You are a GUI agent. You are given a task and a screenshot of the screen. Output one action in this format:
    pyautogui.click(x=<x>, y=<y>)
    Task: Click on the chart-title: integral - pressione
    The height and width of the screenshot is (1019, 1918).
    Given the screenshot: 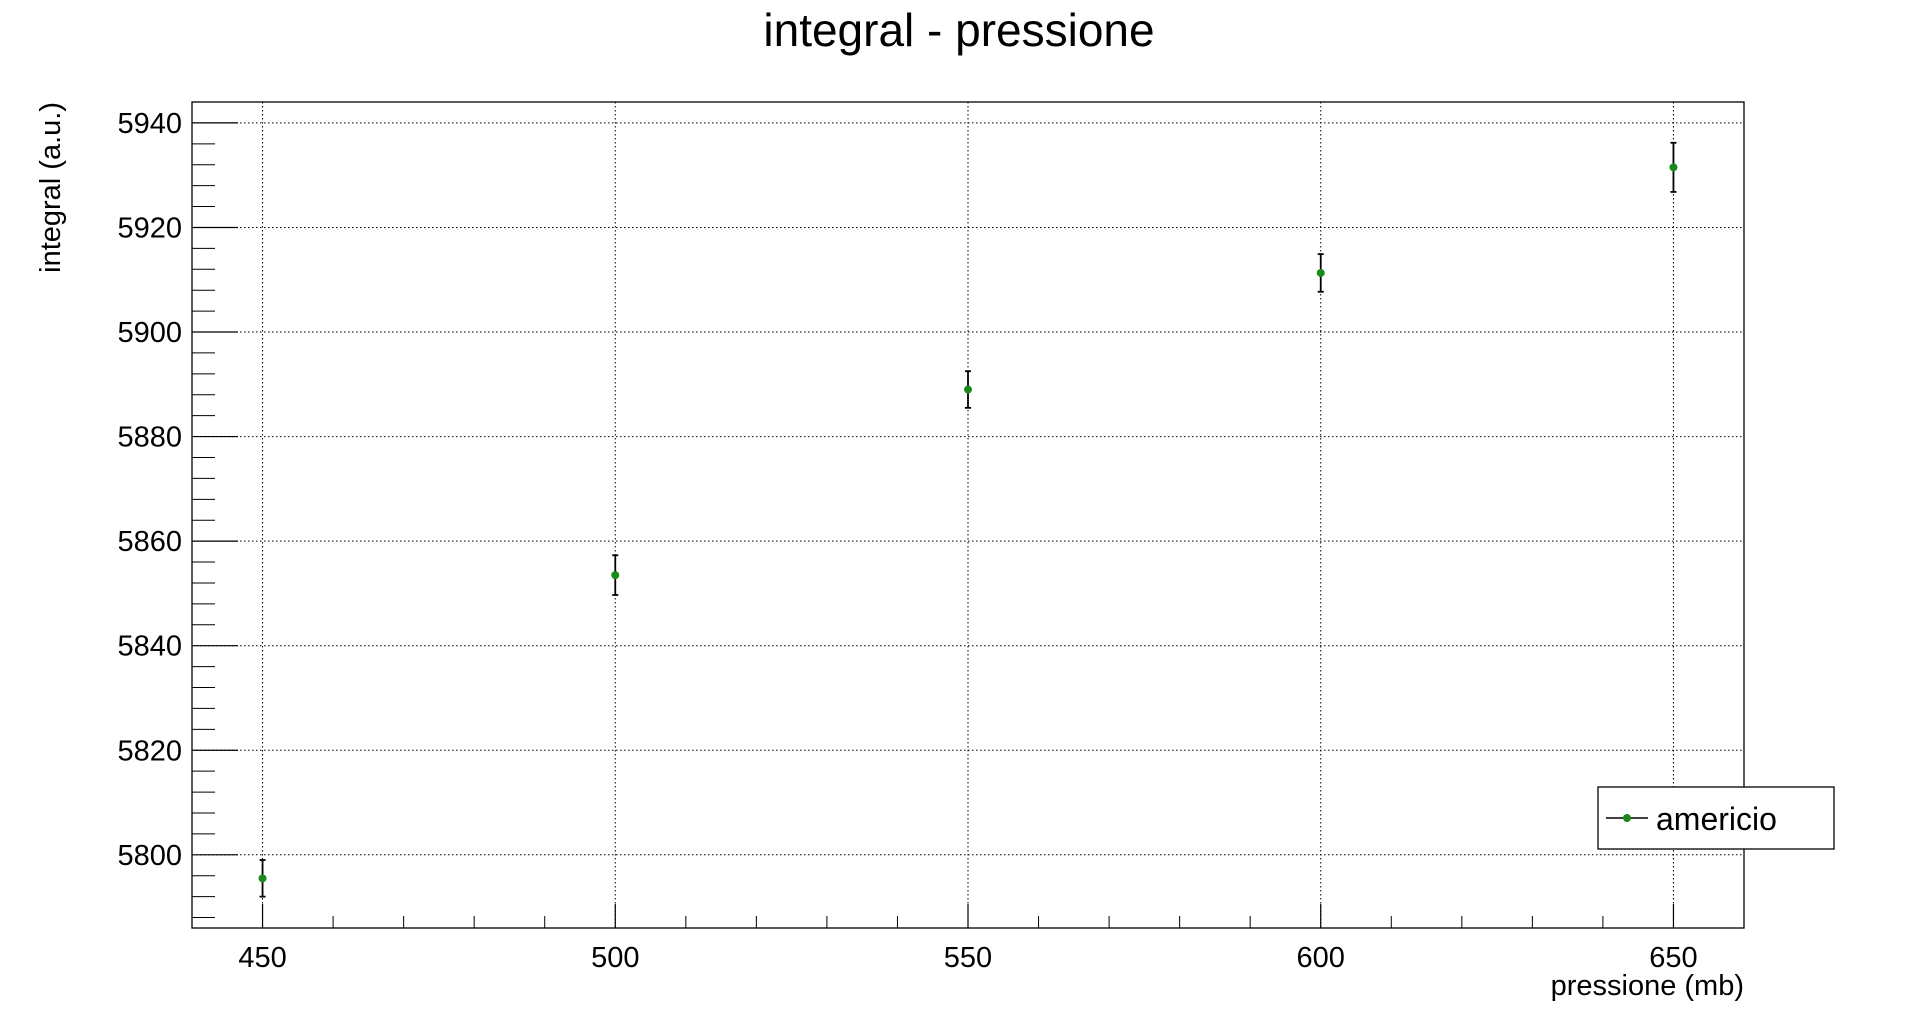 What is the action you would take?
    pyautogui.click(x=958, y=30)
    